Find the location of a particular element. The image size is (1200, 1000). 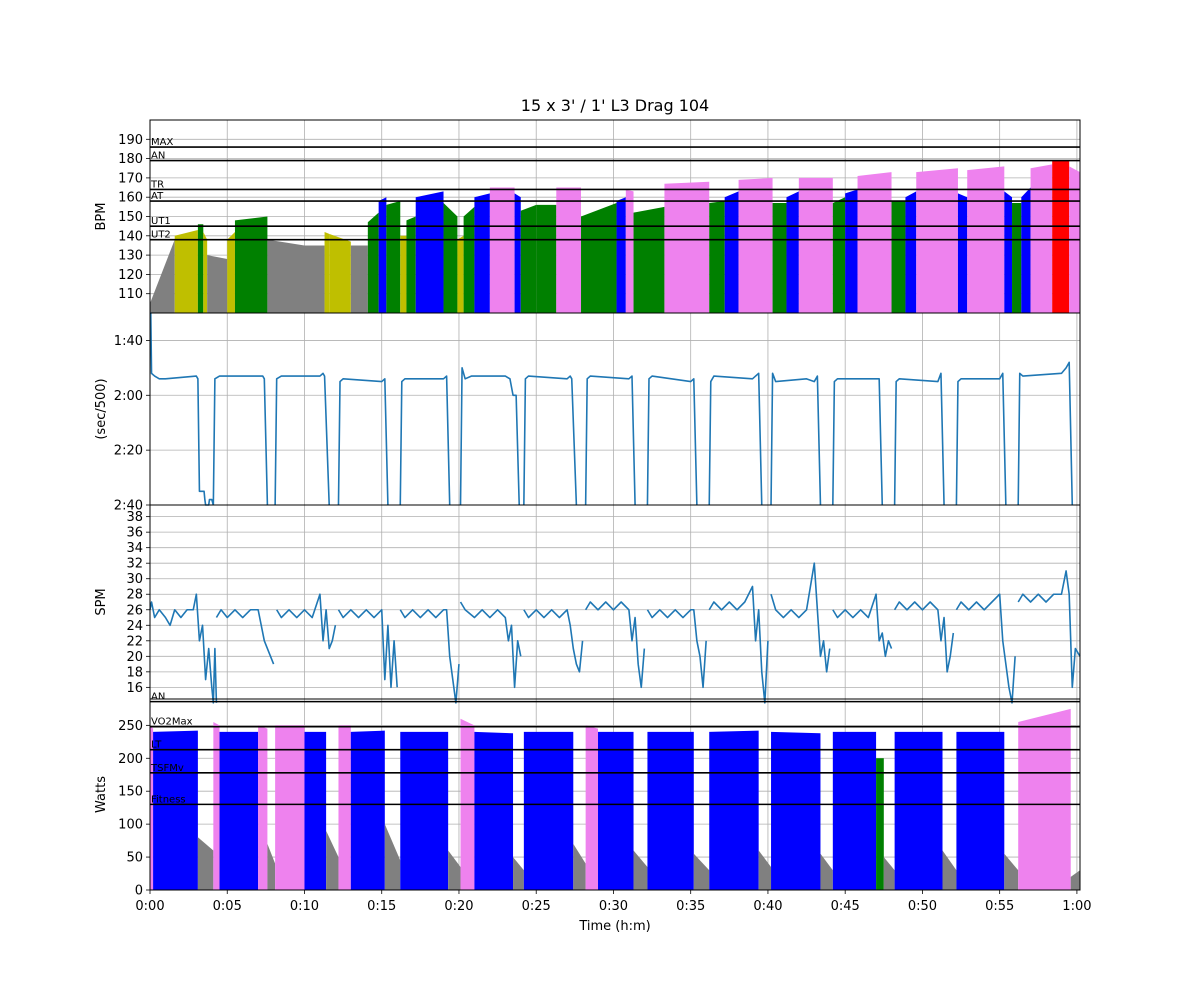

spm-ytick-label: 16 is located at coordinates (134, 688).